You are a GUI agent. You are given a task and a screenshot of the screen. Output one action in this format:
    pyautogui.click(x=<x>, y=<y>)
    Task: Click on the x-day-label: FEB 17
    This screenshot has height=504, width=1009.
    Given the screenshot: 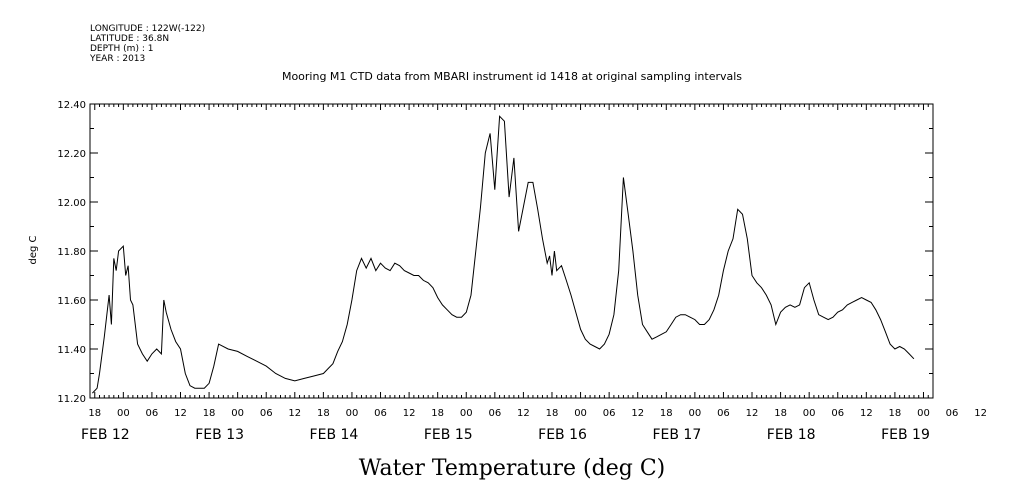 What is the action you would take?
    pyautogui.click(x=676, y=435)
    